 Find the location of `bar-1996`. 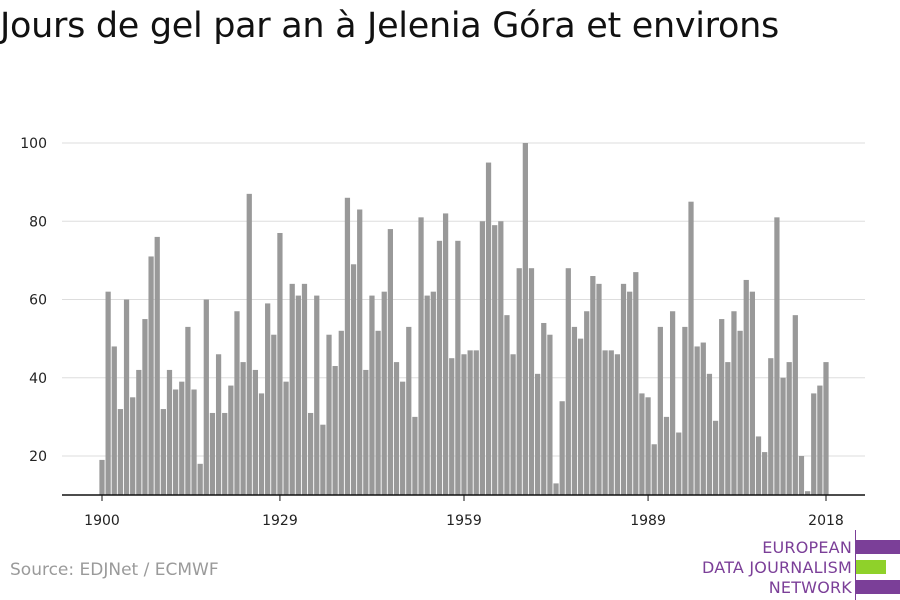

bar-1996 is located at coordinates (691, 348).